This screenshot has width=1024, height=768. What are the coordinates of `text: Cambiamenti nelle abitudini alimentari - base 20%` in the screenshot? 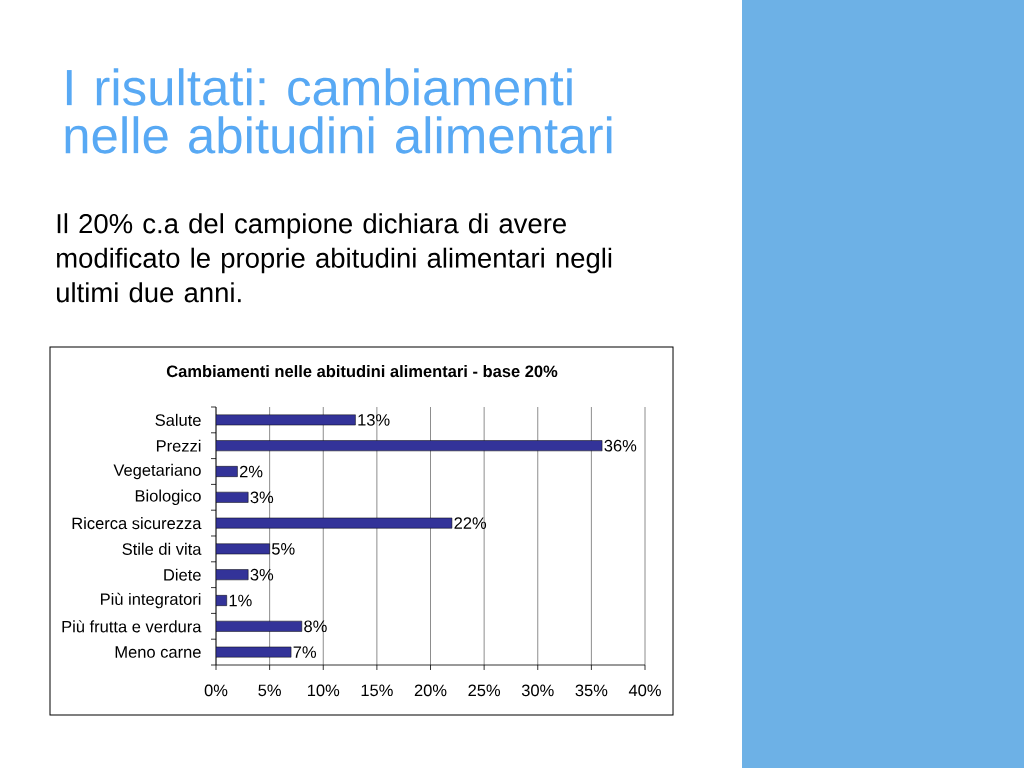 It's located at (362, 371).